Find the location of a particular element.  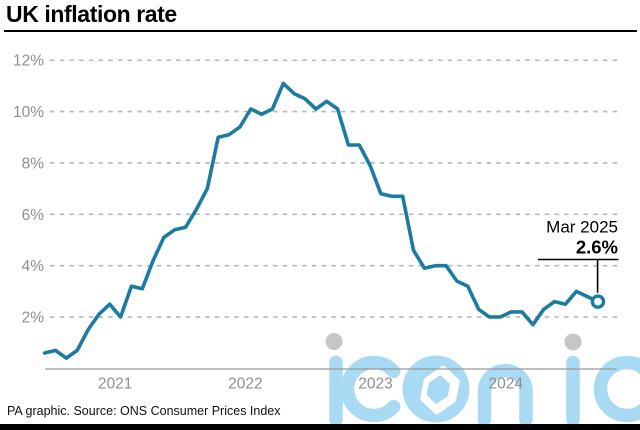

annotation: Mar 2025 2.6% is located at coordinates (578, 263).